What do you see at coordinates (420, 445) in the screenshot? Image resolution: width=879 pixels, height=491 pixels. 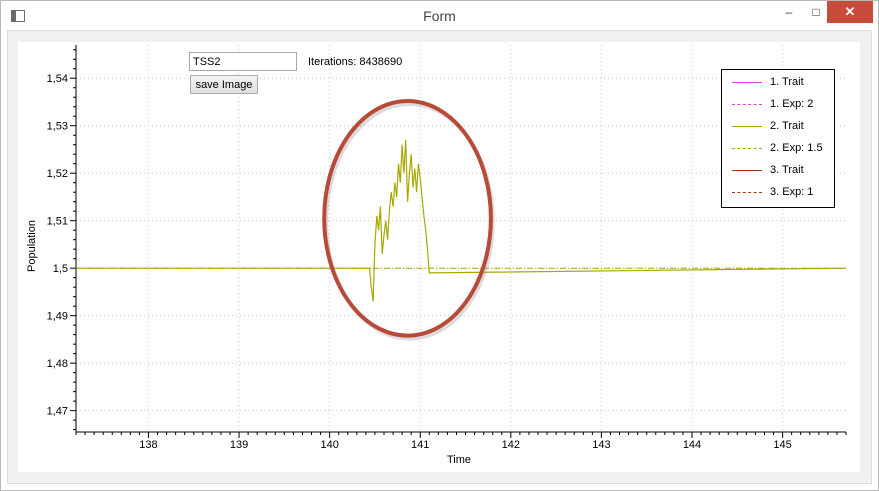 I see `x-tick-label: 141` at bounding box center [420, 445].